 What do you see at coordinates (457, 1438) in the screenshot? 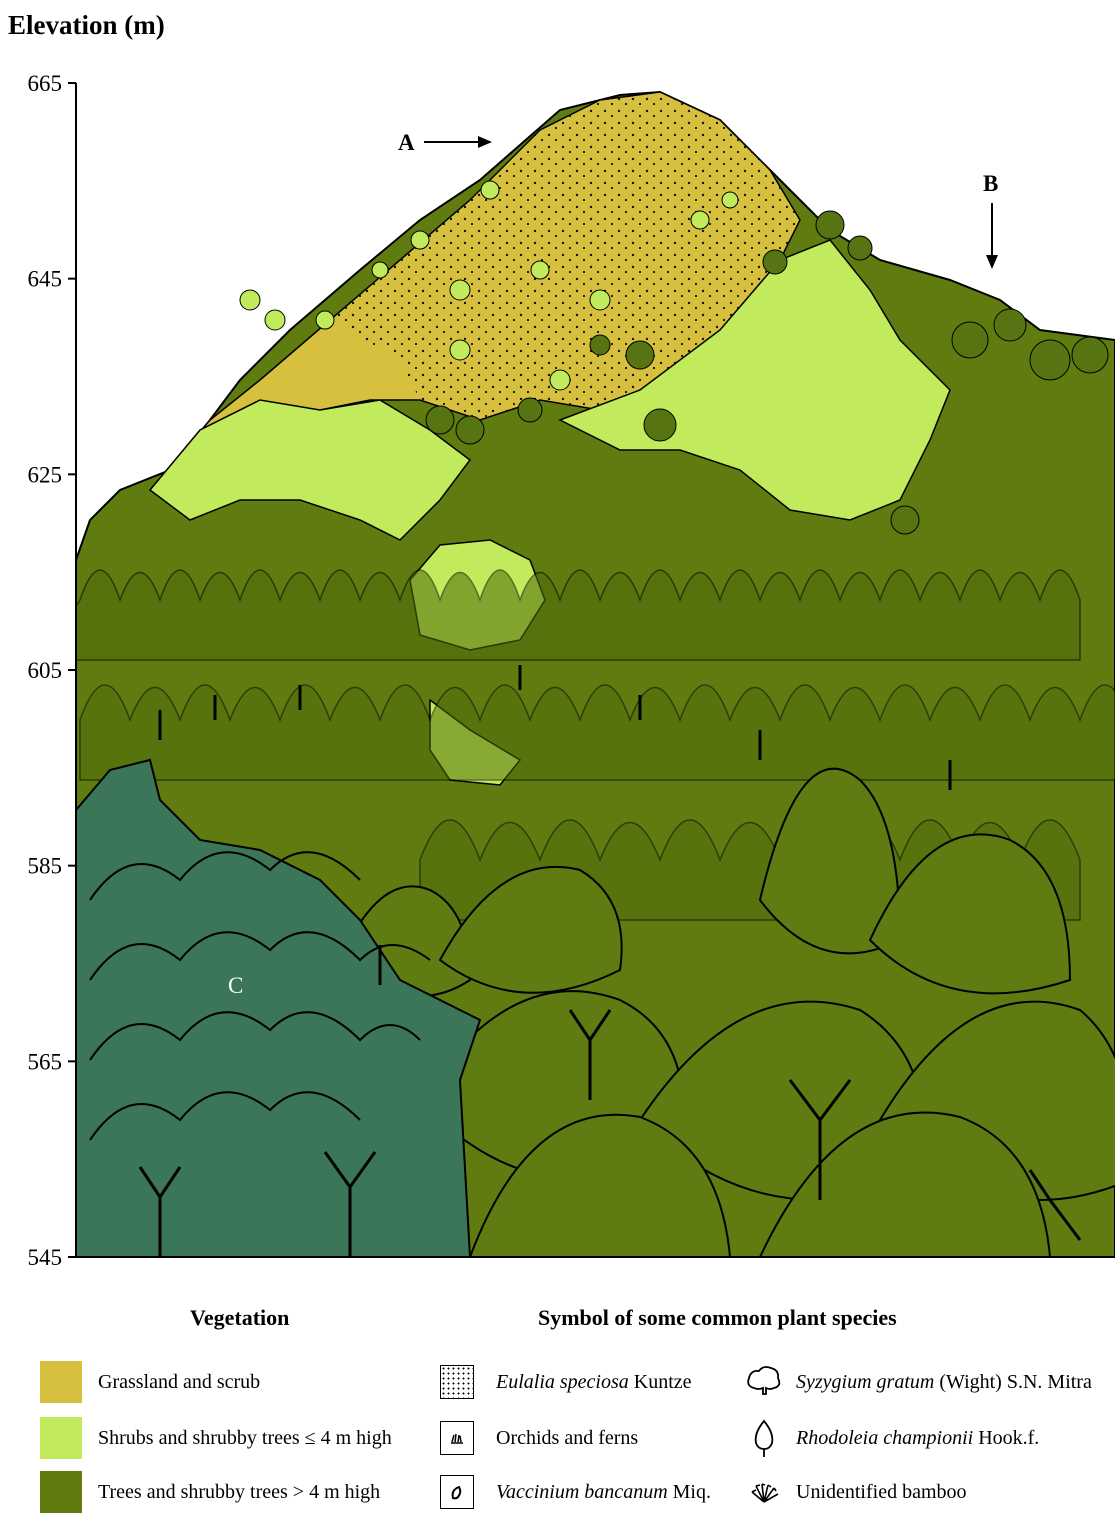
I see `orchid-fern-icon` at bounding box center [457, 1438].